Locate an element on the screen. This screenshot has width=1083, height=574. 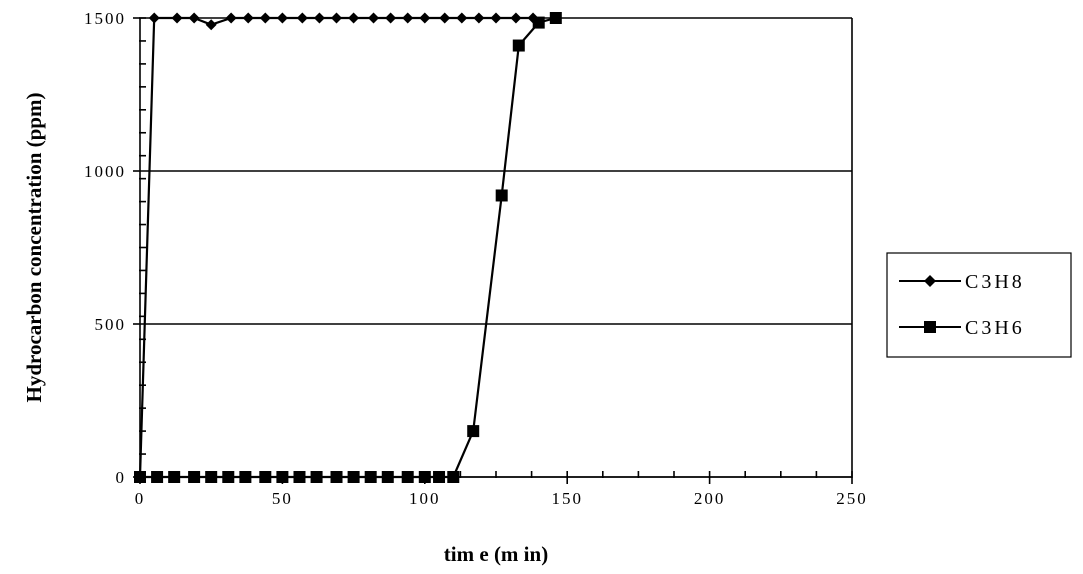
y-tick-label-1500: 1500 is located at coordinates (105, 18).